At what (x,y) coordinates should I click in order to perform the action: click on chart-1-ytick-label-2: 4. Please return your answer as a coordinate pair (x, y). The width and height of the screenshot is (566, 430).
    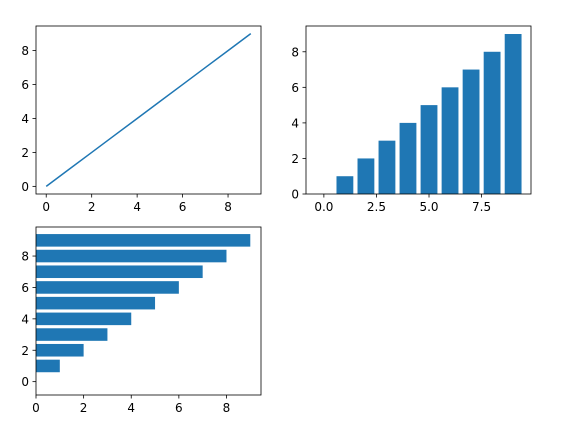
    Looking at the image, I should click on (295, 123).